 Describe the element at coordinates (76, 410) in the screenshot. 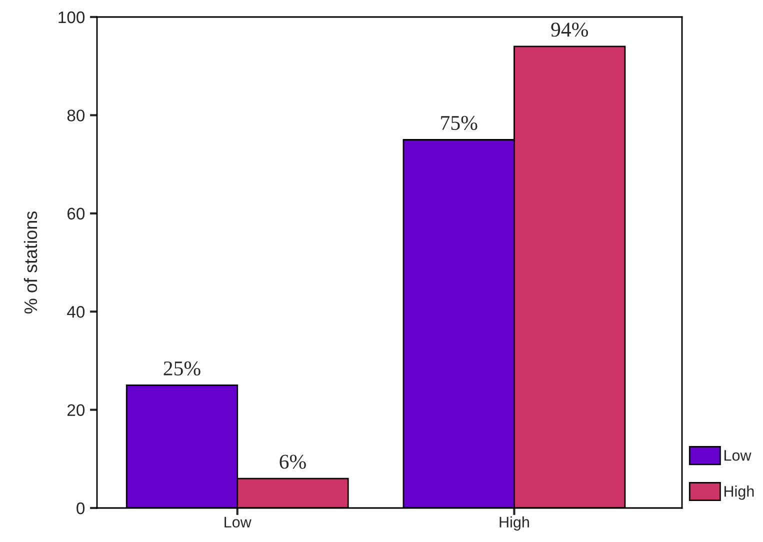

I see `y-tick-label: 20` at that location.